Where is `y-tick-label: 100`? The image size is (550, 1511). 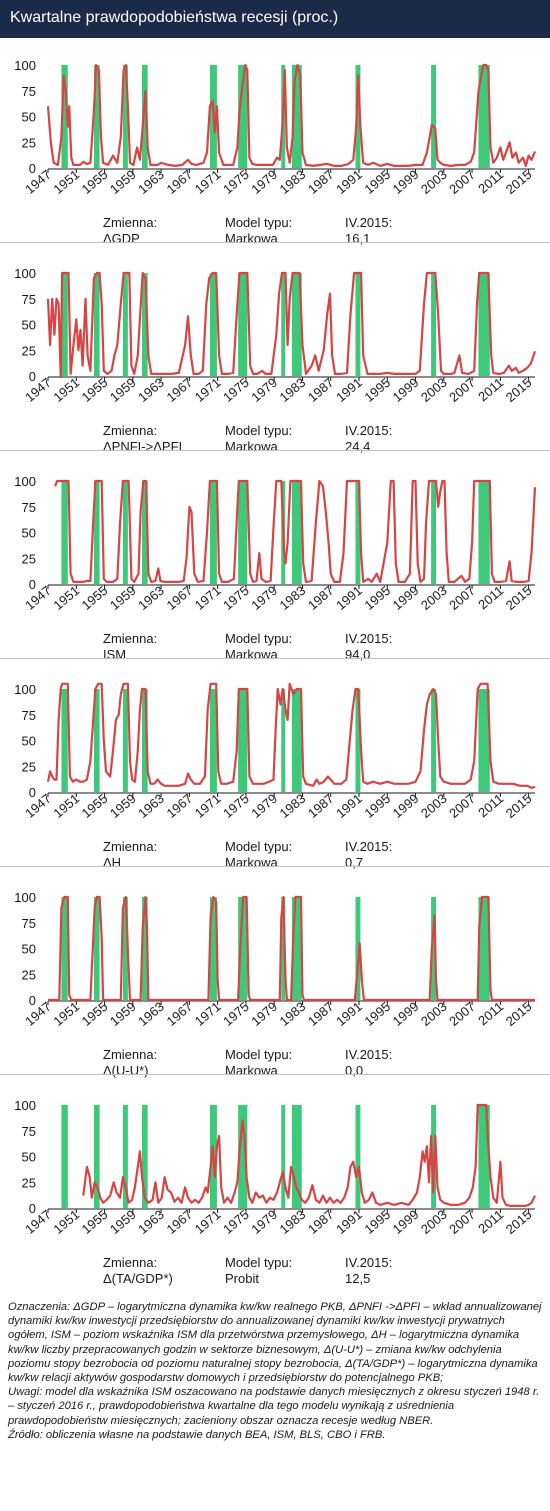
y-tick-label: 100 is located at coordinates (25, 897).